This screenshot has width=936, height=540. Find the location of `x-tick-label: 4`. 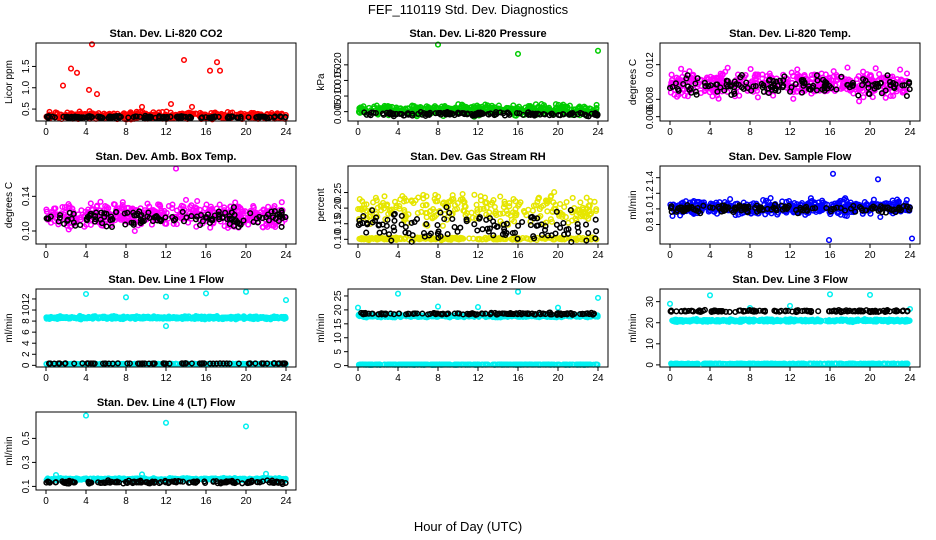

x-tick-label: 4 is located at coordinates (86, 255).